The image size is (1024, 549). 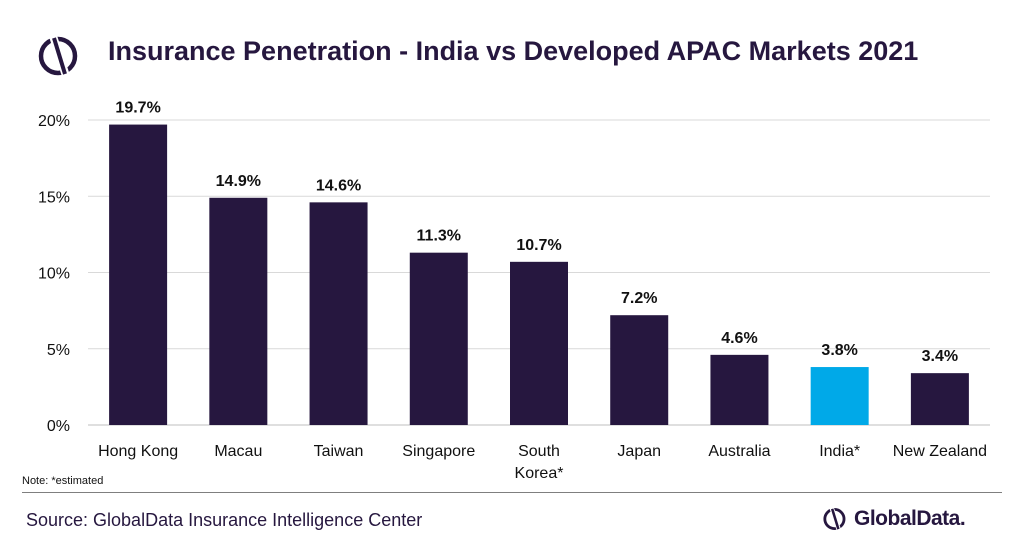 I want to click on y-tick-label: 0%, so click(x=58, y=426).